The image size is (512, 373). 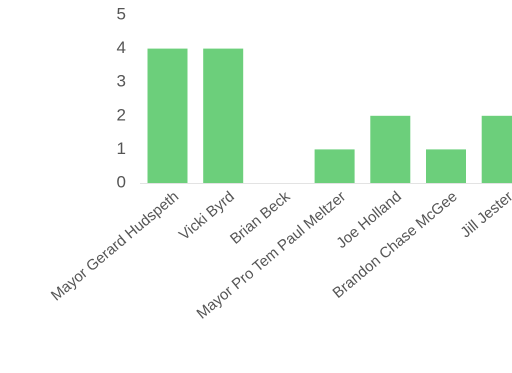 What do you see at coordinates (121, 13) in the screenshot?
I see `y-tick-label: 5` at bounding box center [121, 13].